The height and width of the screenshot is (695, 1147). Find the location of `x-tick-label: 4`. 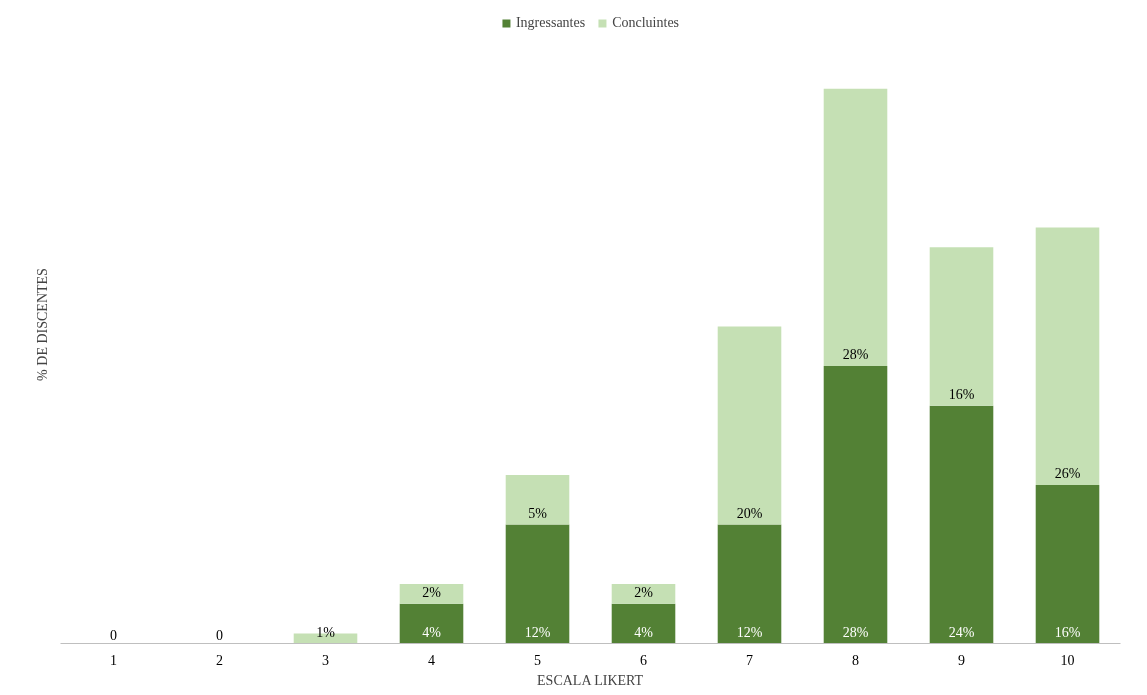

x-tick-label: 4 is located at coordinates (431, 660).